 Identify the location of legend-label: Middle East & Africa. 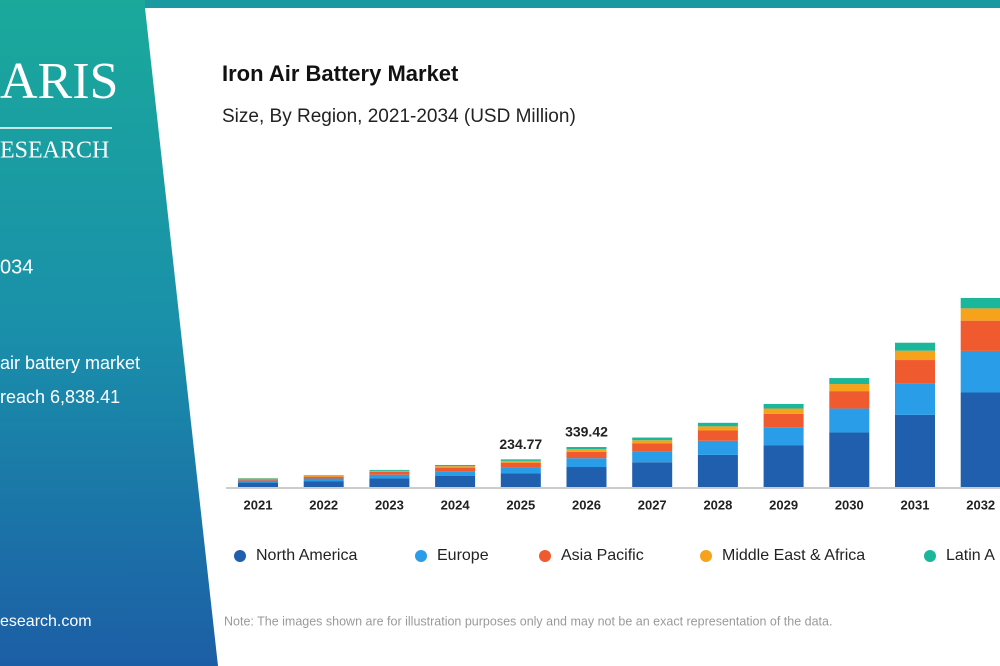
(793, 555).